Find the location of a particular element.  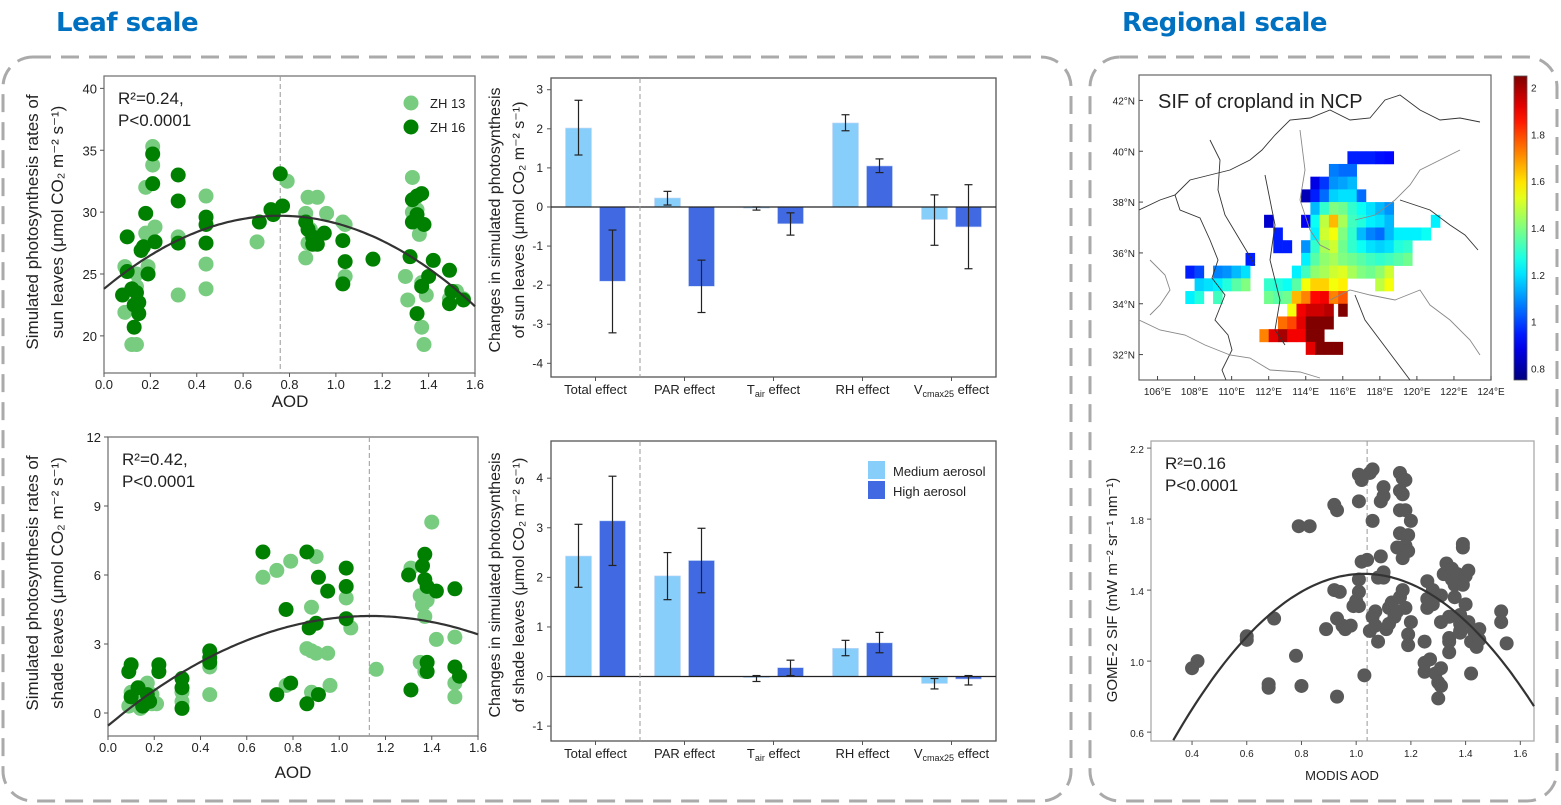

category-label: Tair effect is located at coordinates (774, 390).